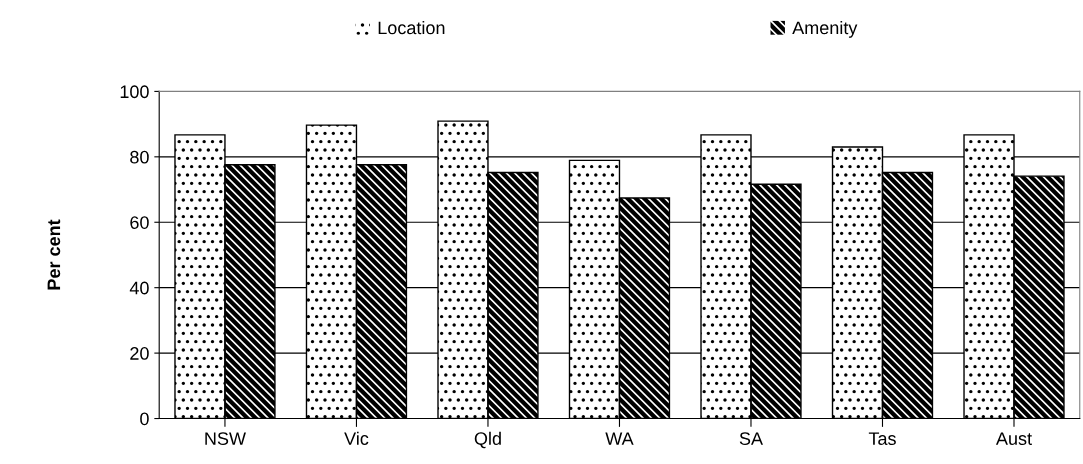 Image resolution: width=1083 pixels, height=464 pixels. Describe the element at coordinates (411, 27) in the screenshot. I see `legend-label: Location` at that location.